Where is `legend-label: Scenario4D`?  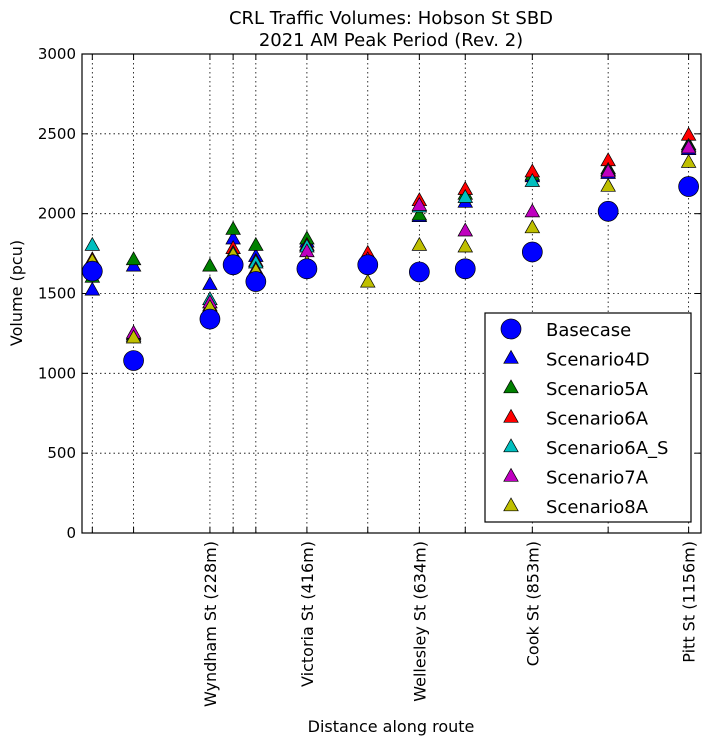
legend-label: Scenario4D is located at coordinates (598, 360).